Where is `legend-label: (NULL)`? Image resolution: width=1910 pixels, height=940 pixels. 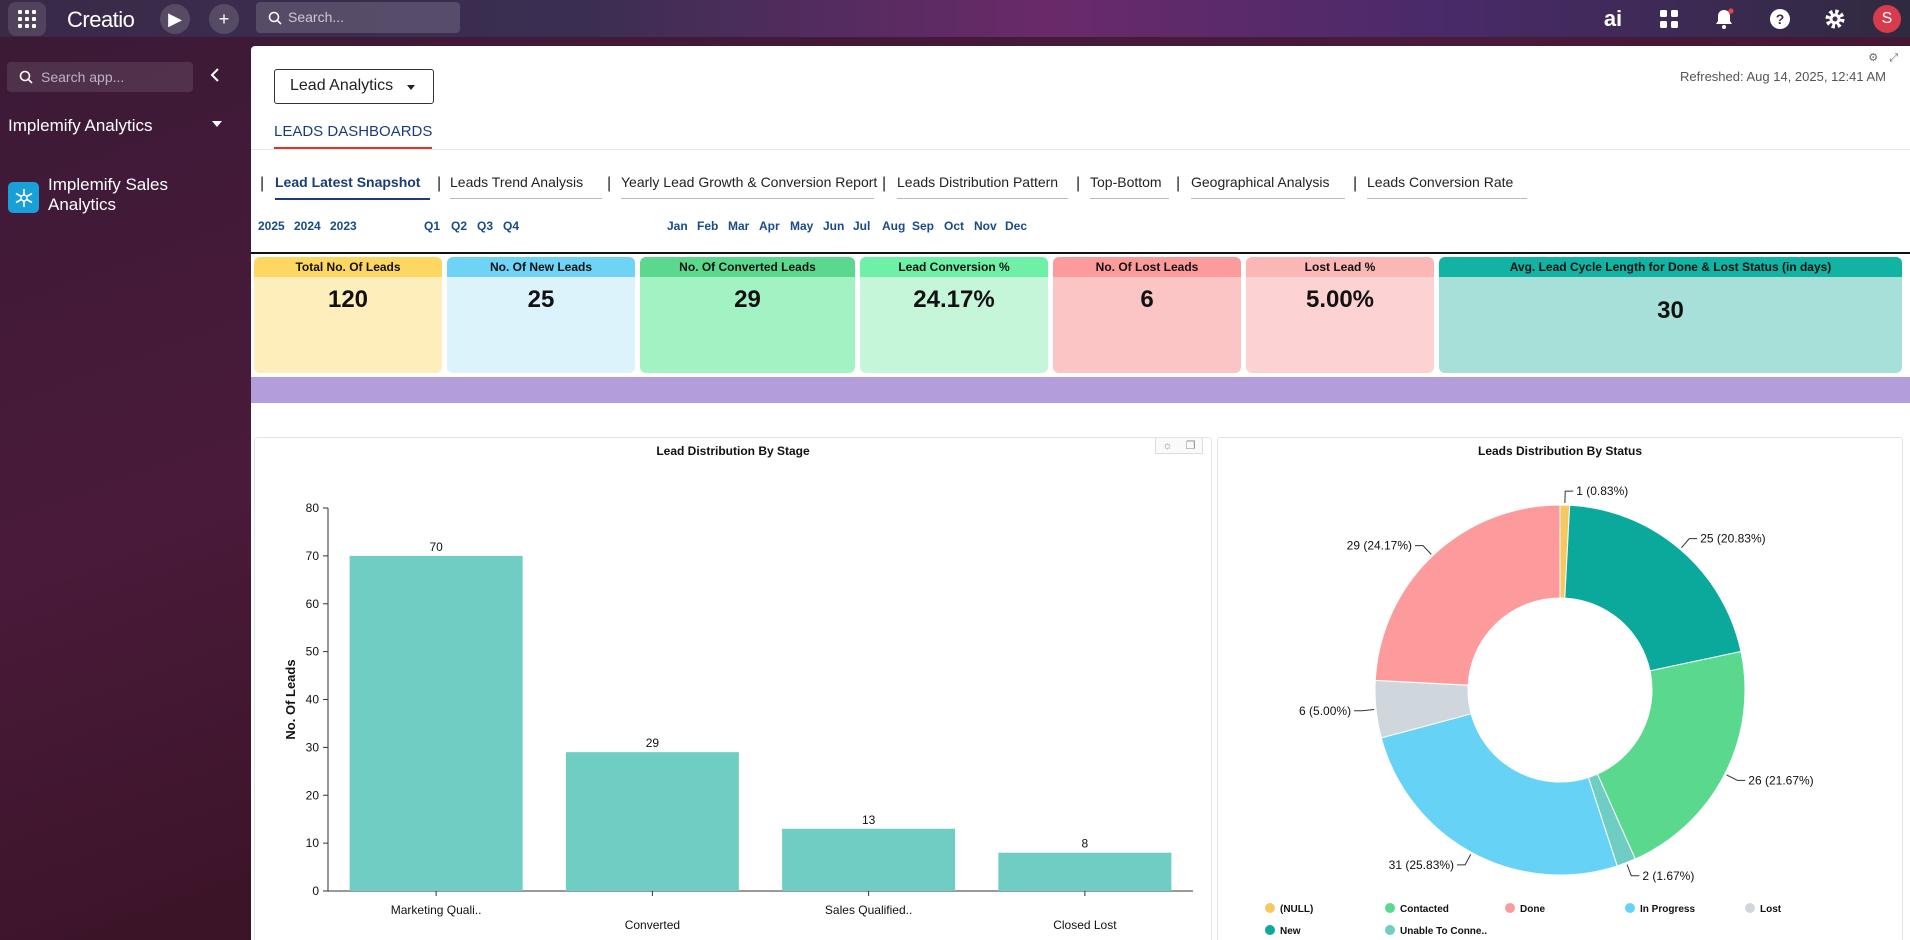 legend-label: (NULL) is located at coordinates (1296, 909).